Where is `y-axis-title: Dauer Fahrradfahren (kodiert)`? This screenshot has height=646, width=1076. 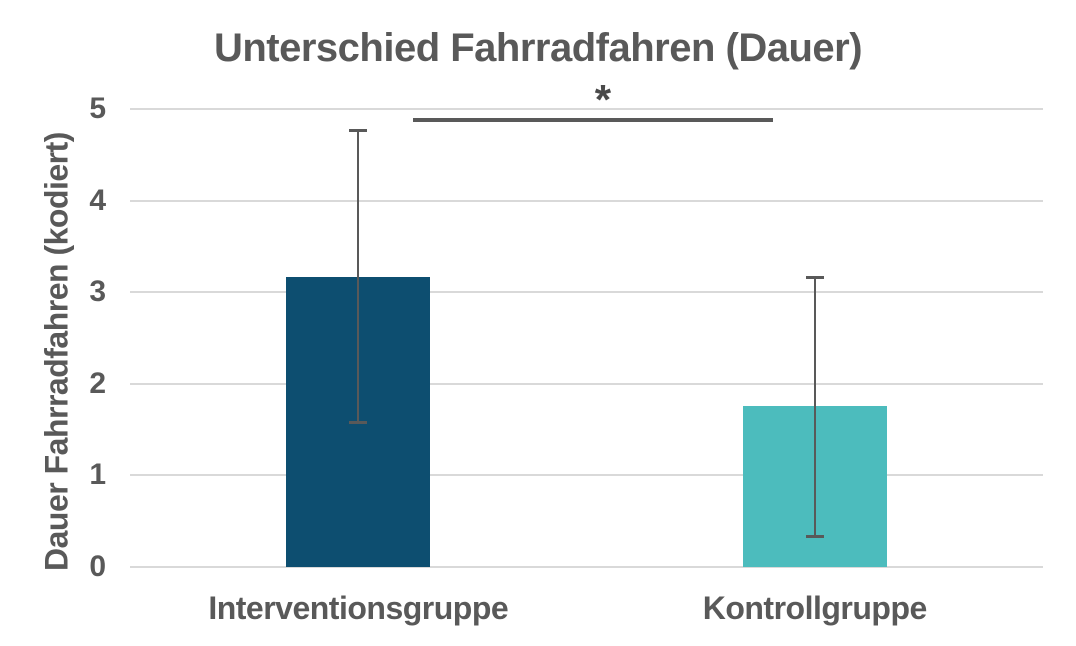
y-axis-title: Dauer Fahrradfahren (kodiert) is located at coordinates (56, 351).